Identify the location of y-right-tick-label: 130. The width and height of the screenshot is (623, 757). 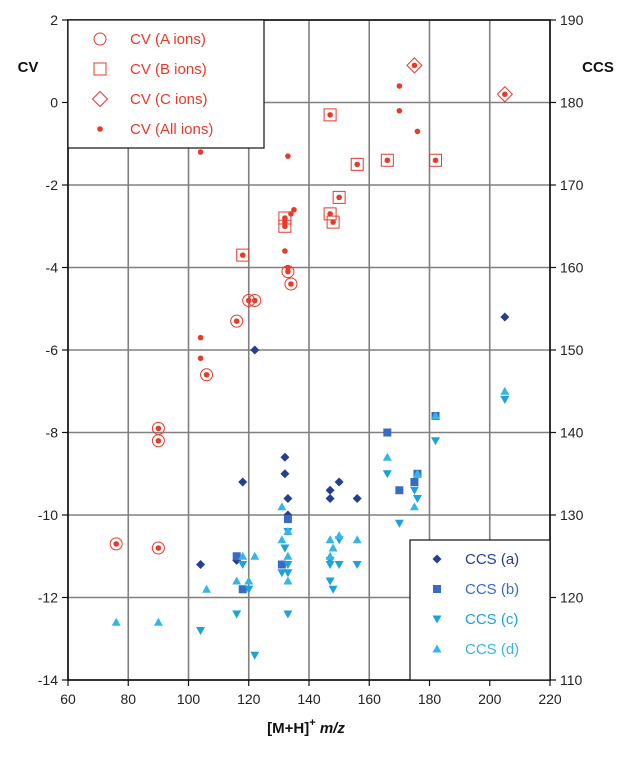
(572, 515).